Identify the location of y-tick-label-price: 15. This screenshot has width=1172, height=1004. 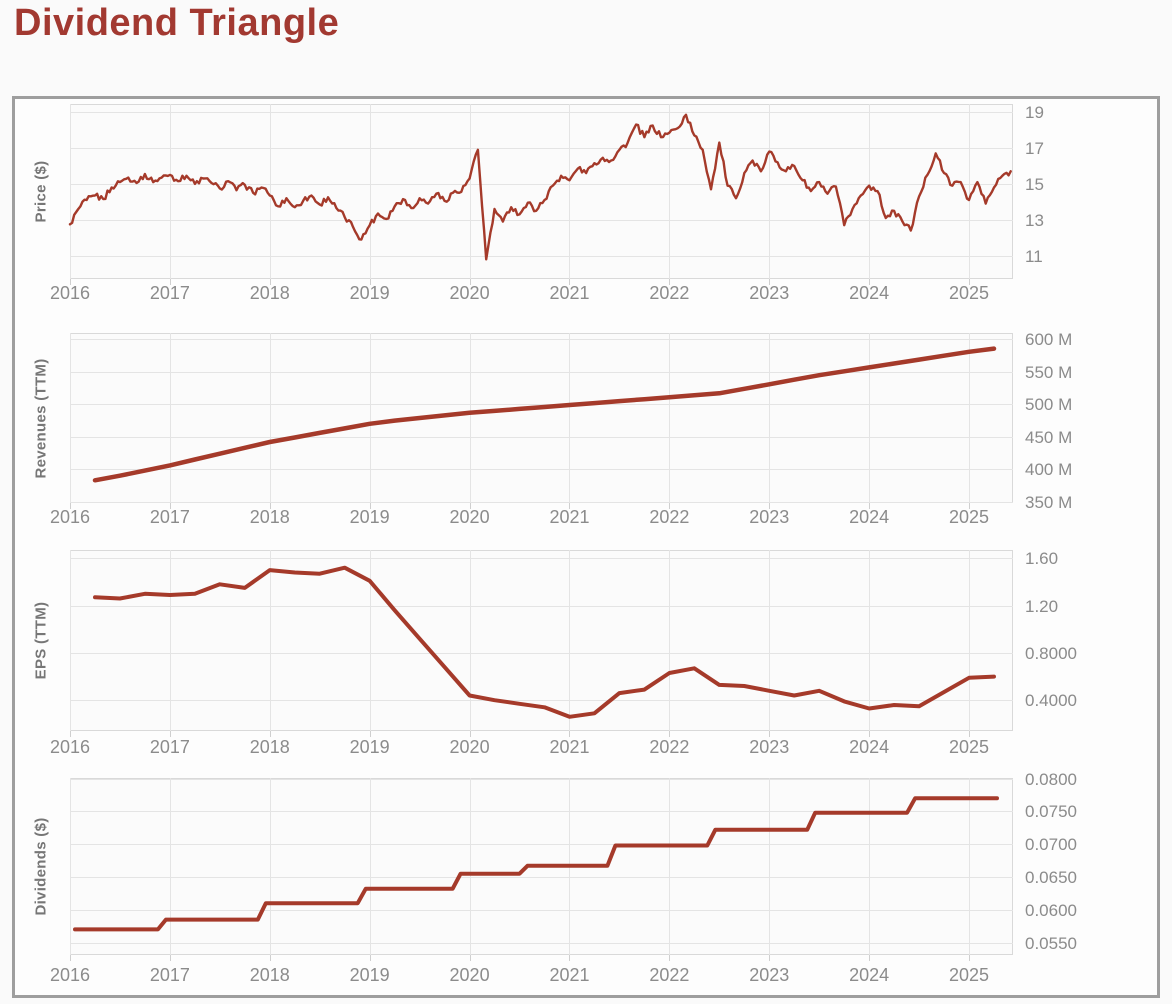
(1034, 184).